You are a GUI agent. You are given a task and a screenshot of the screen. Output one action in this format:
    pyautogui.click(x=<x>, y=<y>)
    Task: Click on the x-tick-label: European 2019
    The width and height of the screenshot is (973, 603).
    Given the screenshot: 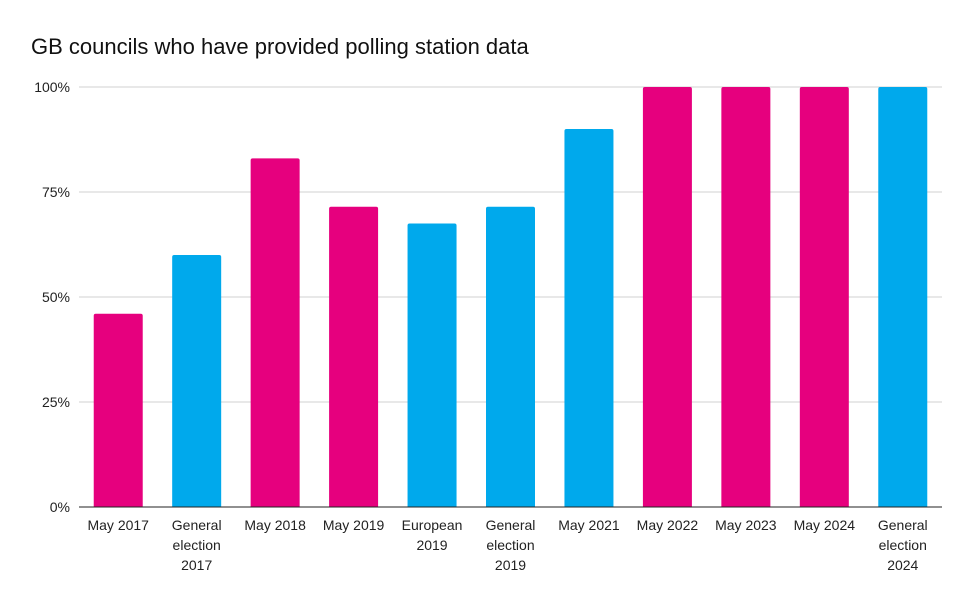 What is the action you would take?
    pyautogui.click(x=432, y=535)
    